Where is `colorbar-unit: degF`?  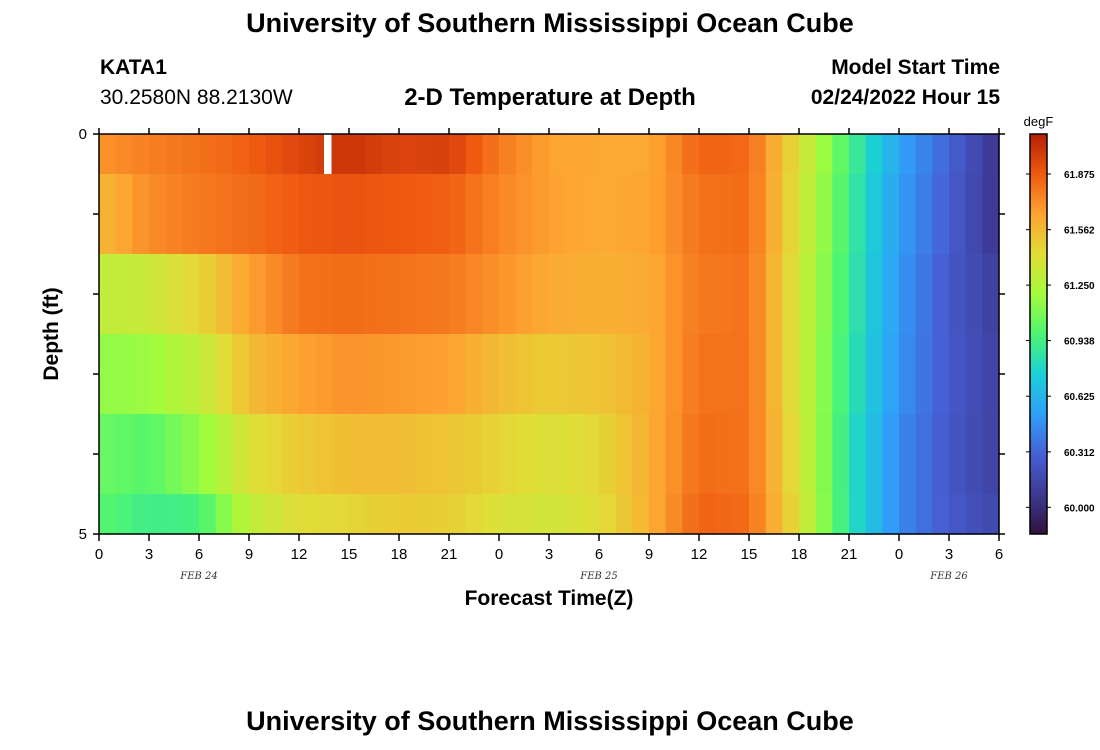
colorbar-unit: degF is located at coordinates (1039, 121).